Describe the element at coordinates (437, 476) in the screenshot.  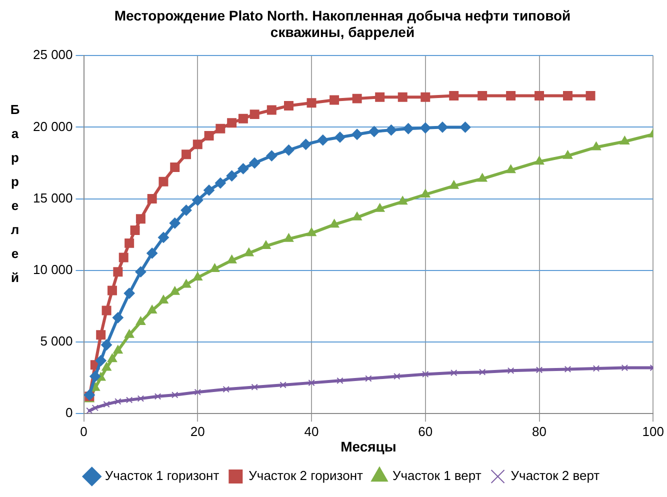
I see `legend-label: Участок 1 верт` at that location.